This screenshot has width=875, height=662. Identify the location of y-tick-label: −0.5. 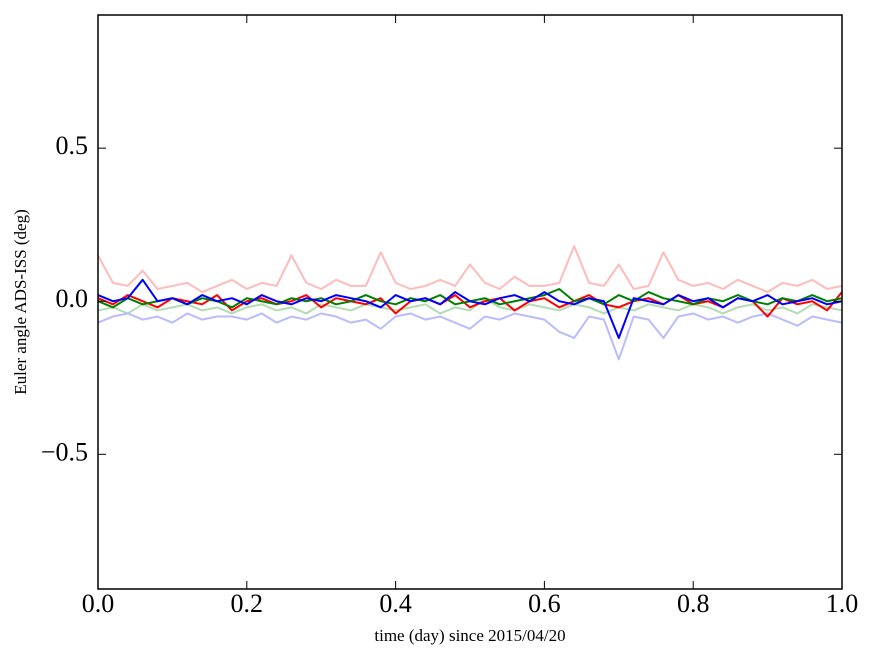
(64, 451).